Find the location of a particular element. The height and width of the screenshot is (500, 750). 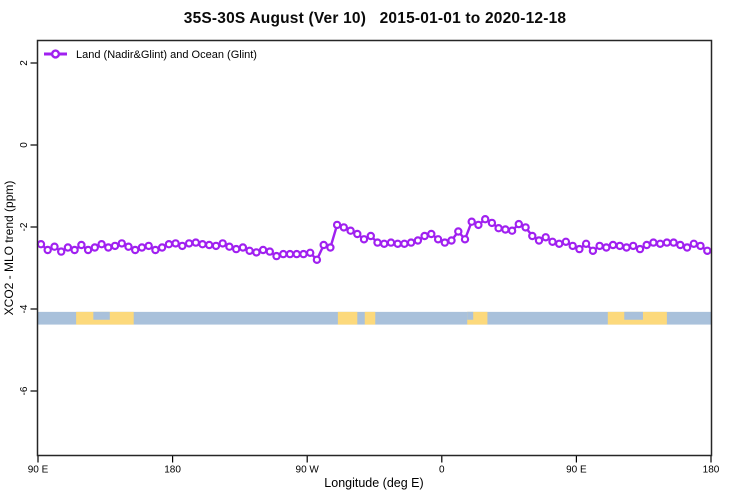

y-tick-label: 2 is located at coordinates (24, 63).